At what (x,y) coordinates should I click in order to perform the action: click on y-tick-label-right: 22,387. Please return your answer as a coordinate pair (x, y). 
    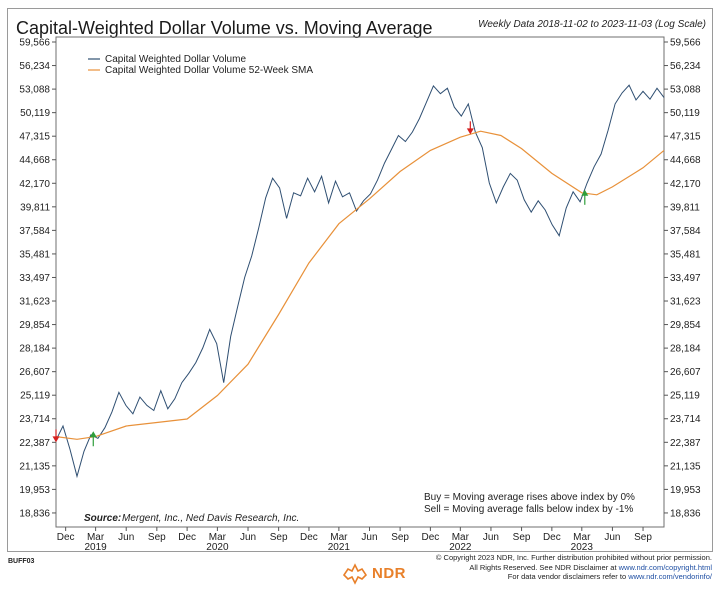
    Looking at the image, I should click on (685, 443).